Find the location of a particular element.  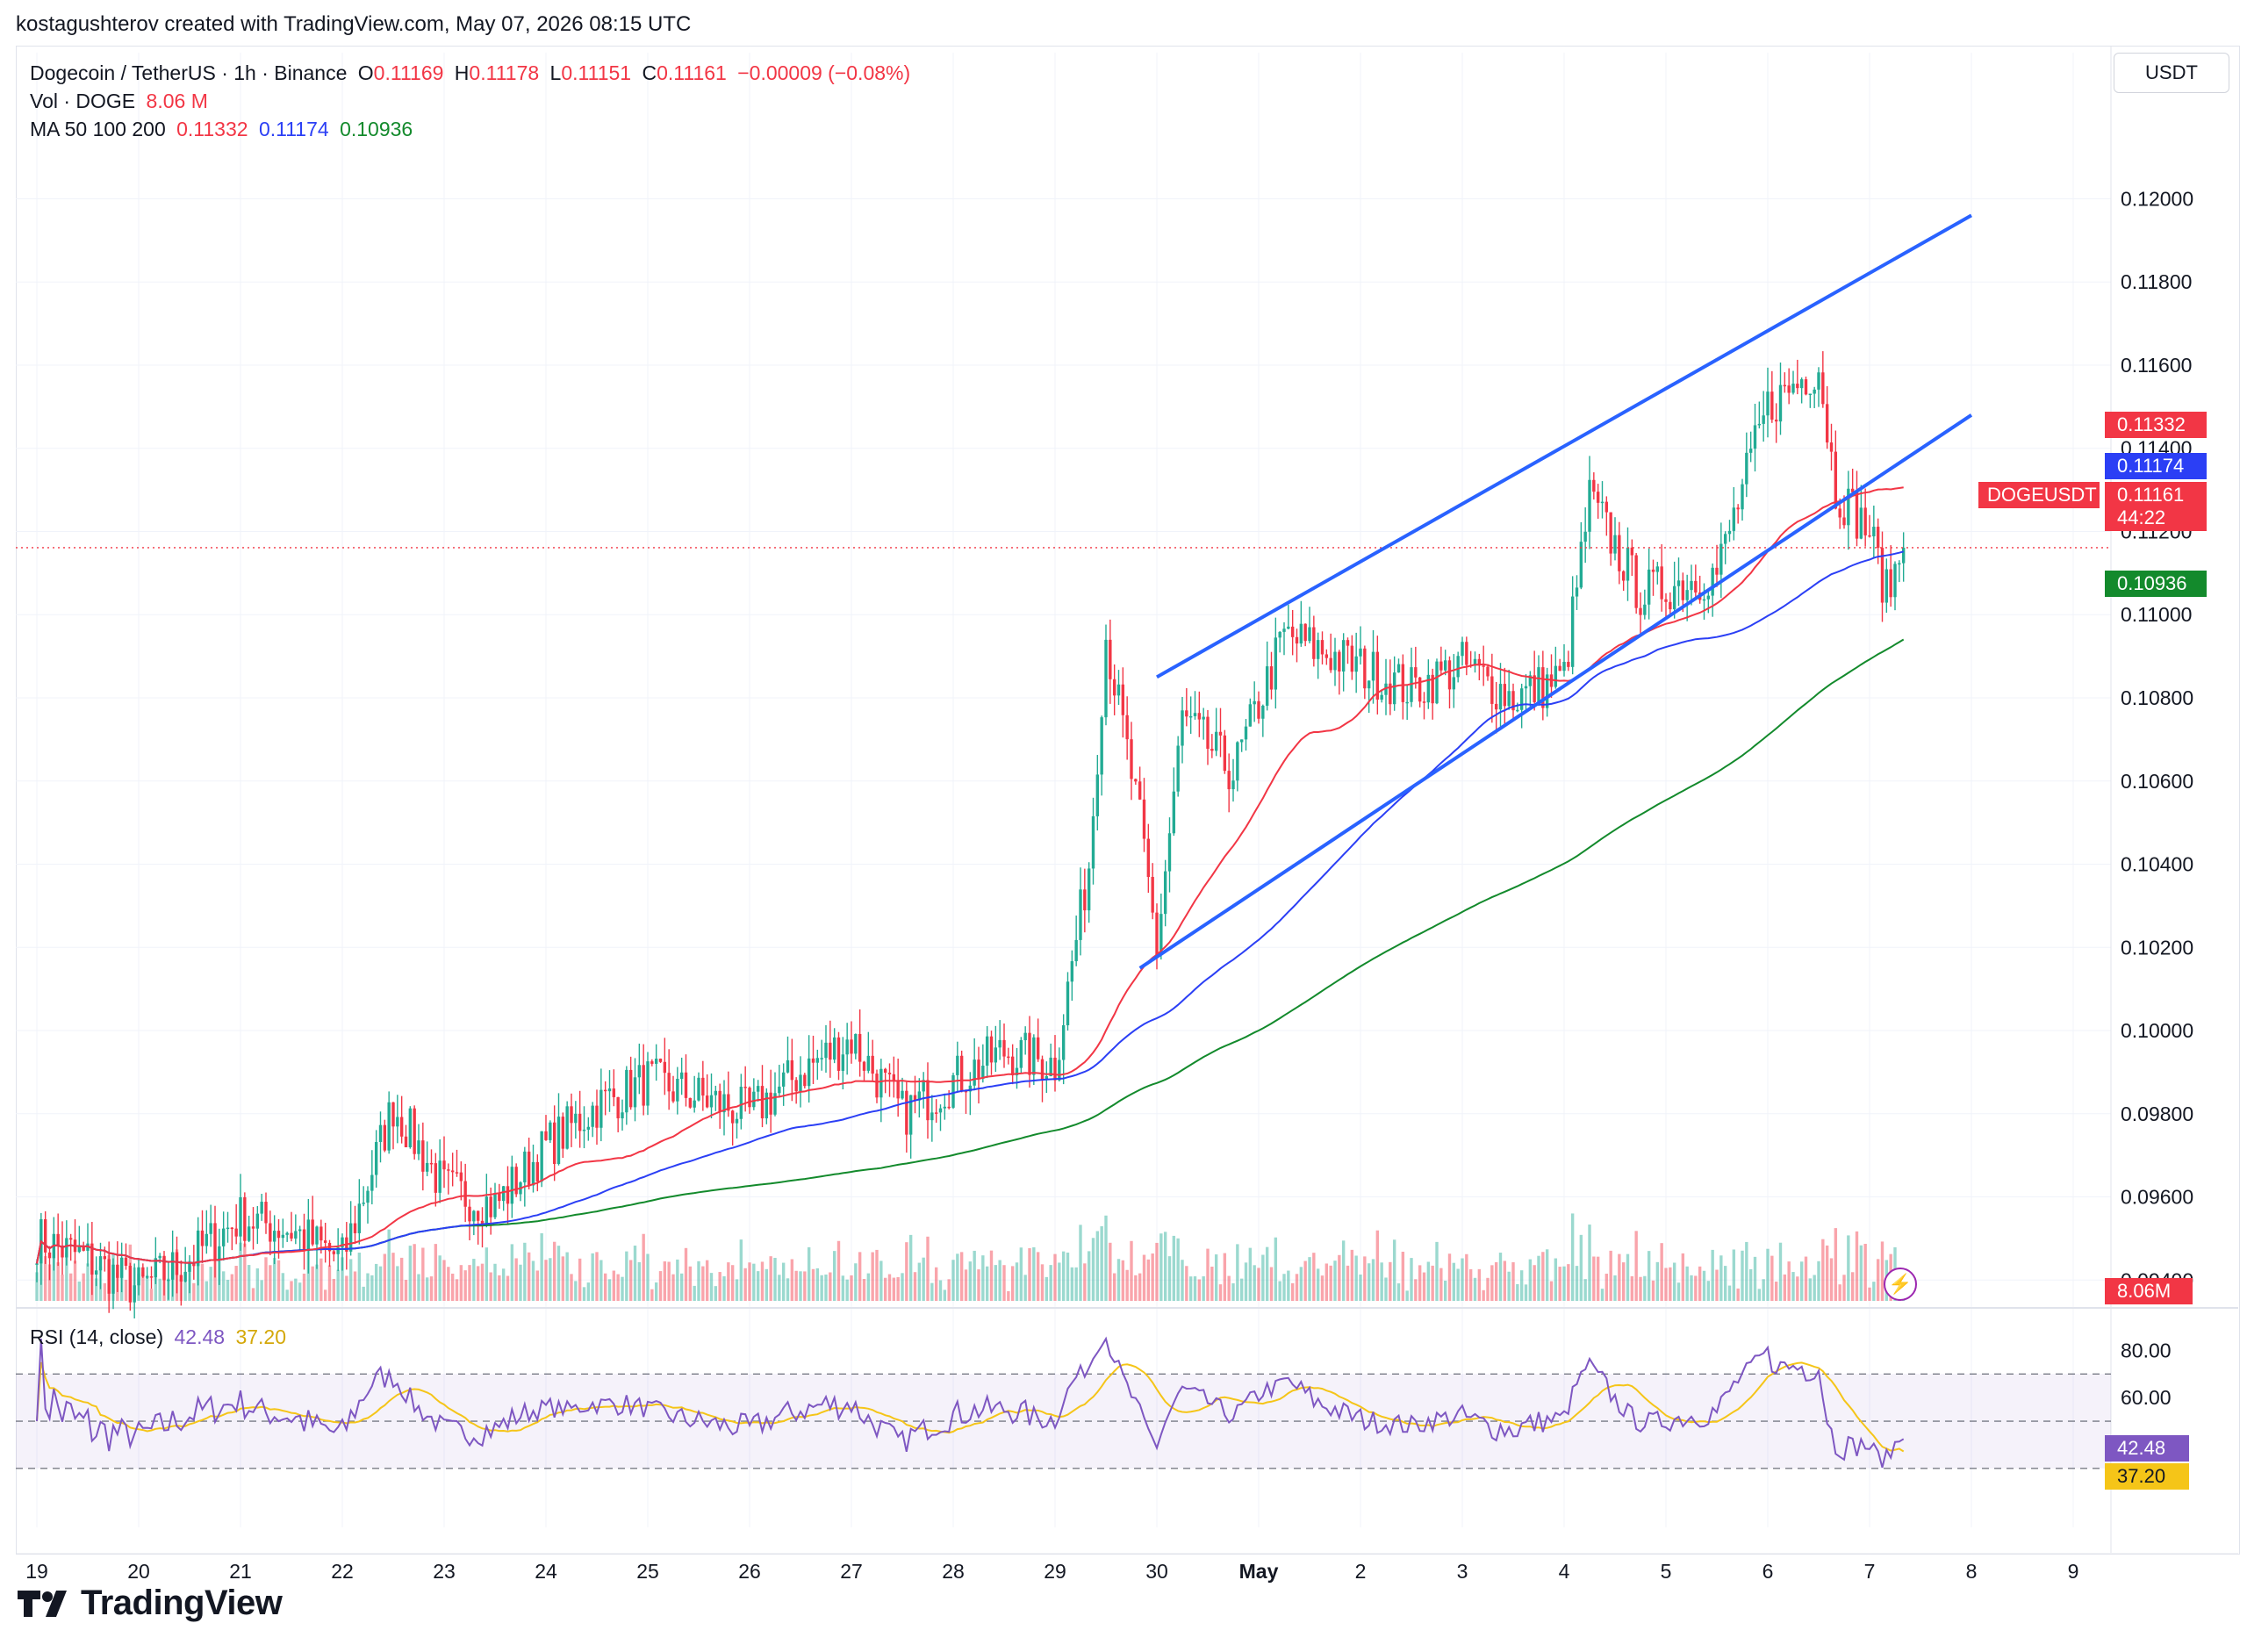

legend-volume: Vol · DOGE 8.06 M is located at coordinates (121, 101).